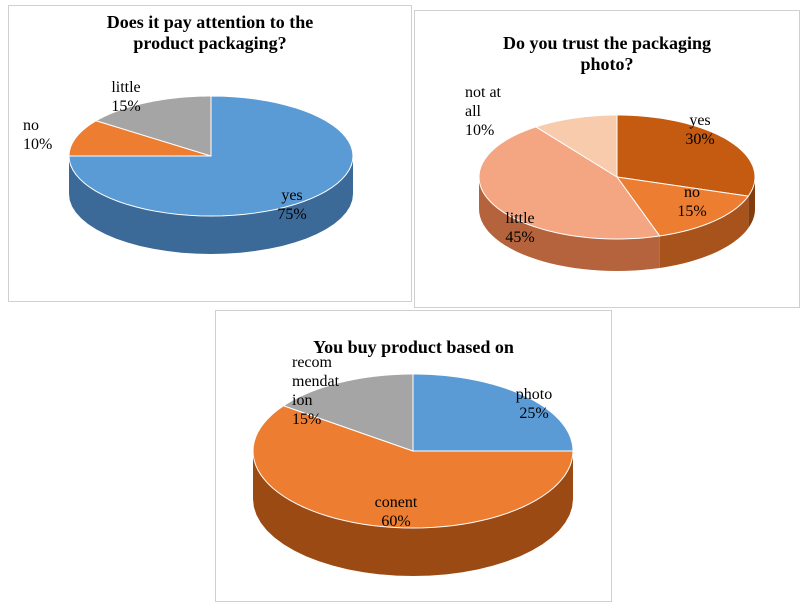 This screenshot has height=602, width=803. What do you see at coordinates (483, 111) in the screenshot?
I see `slice-label-not-at-all: not at all 10%` at bounding box center [483, 111].